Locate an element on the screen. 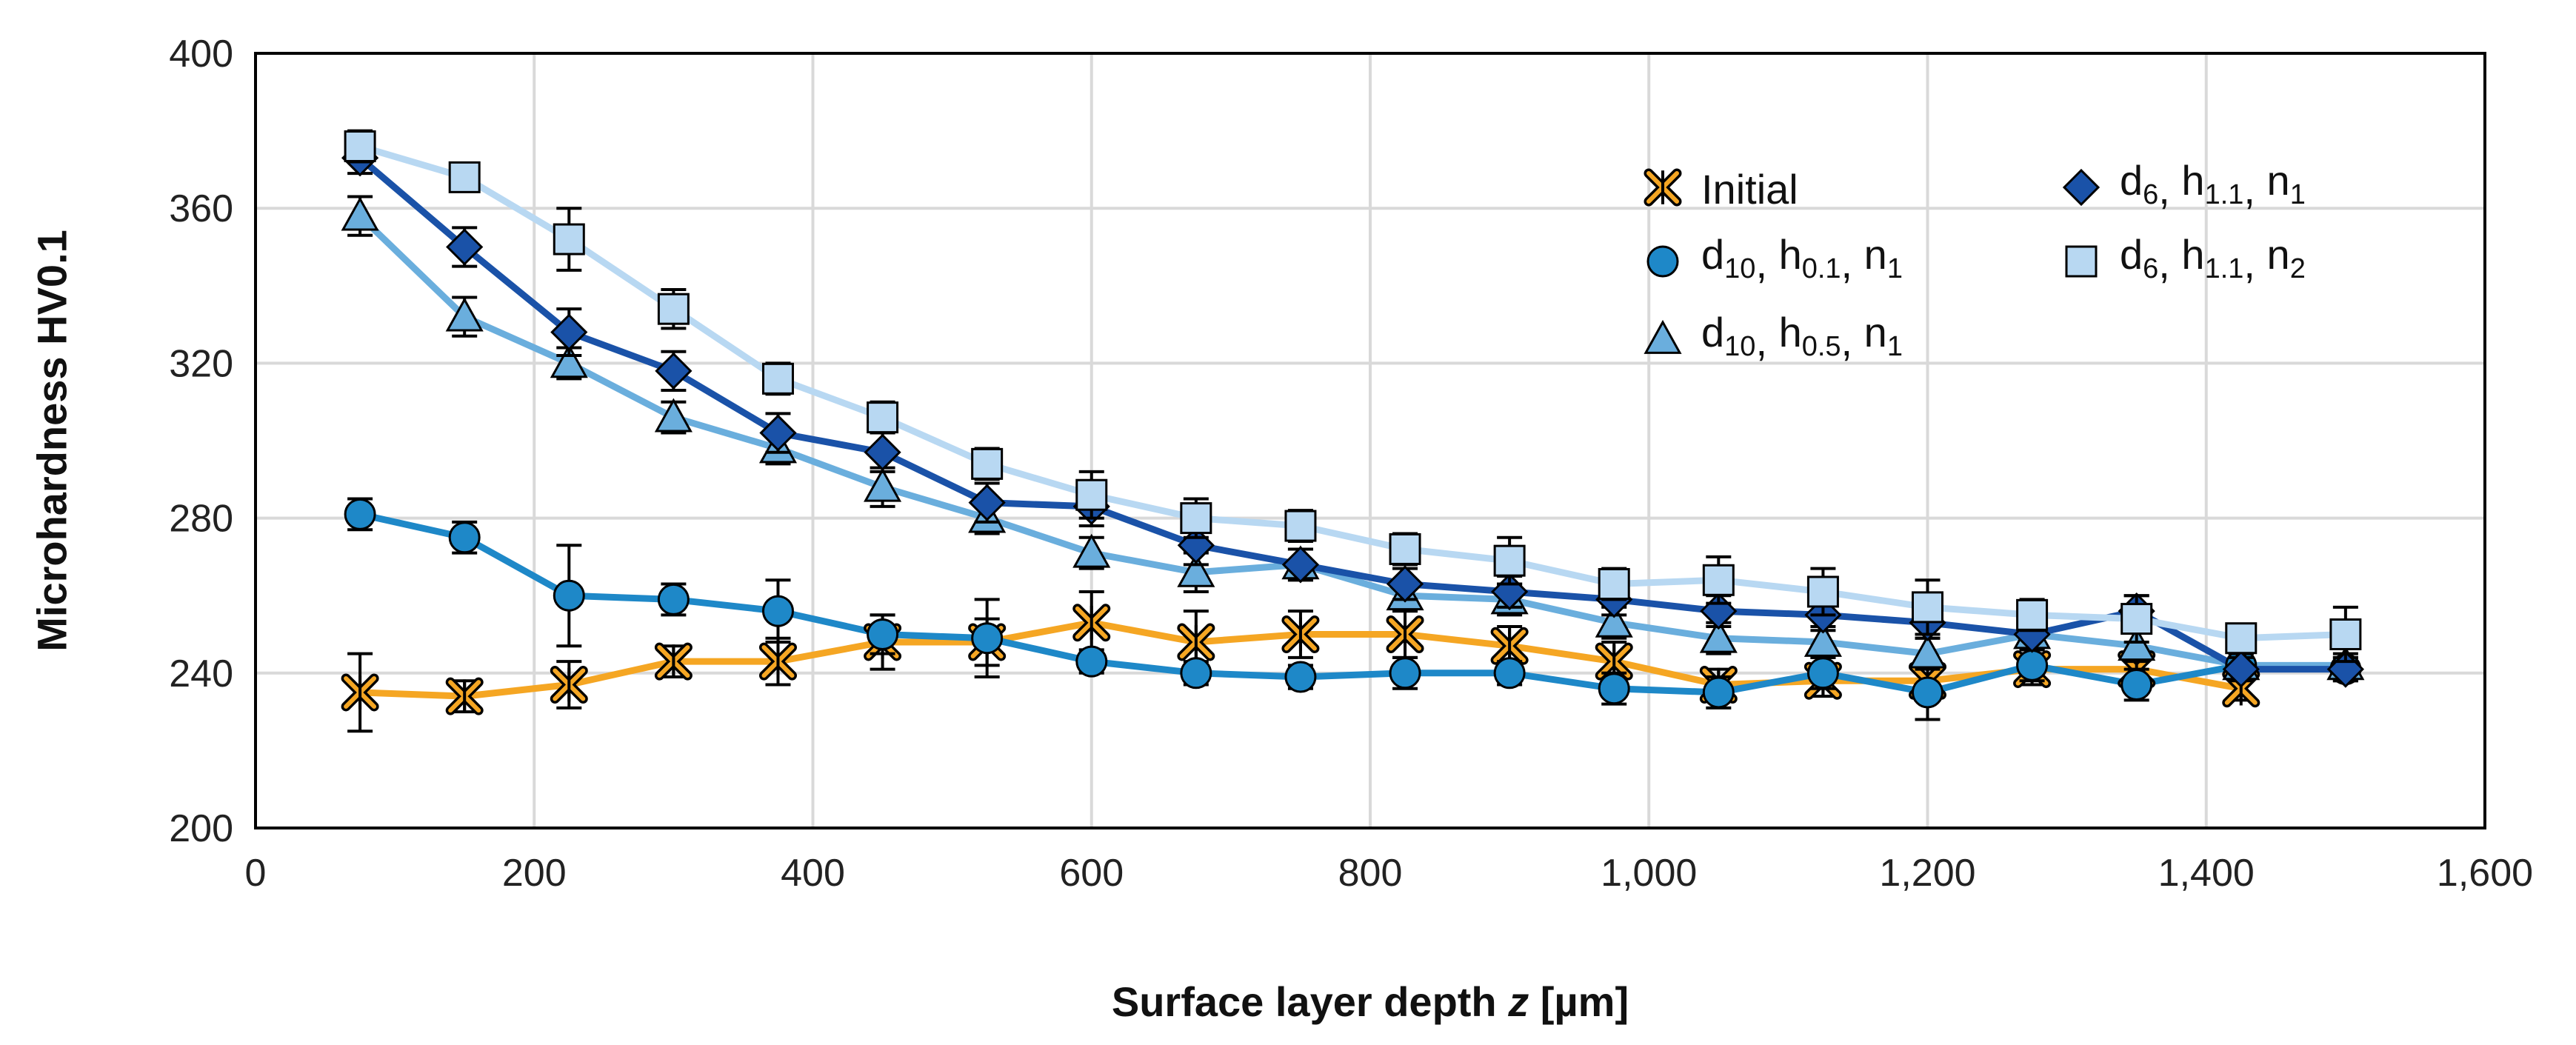  y-axis-title: Microhardness HV0.1 is located at coordinates (52, 441).